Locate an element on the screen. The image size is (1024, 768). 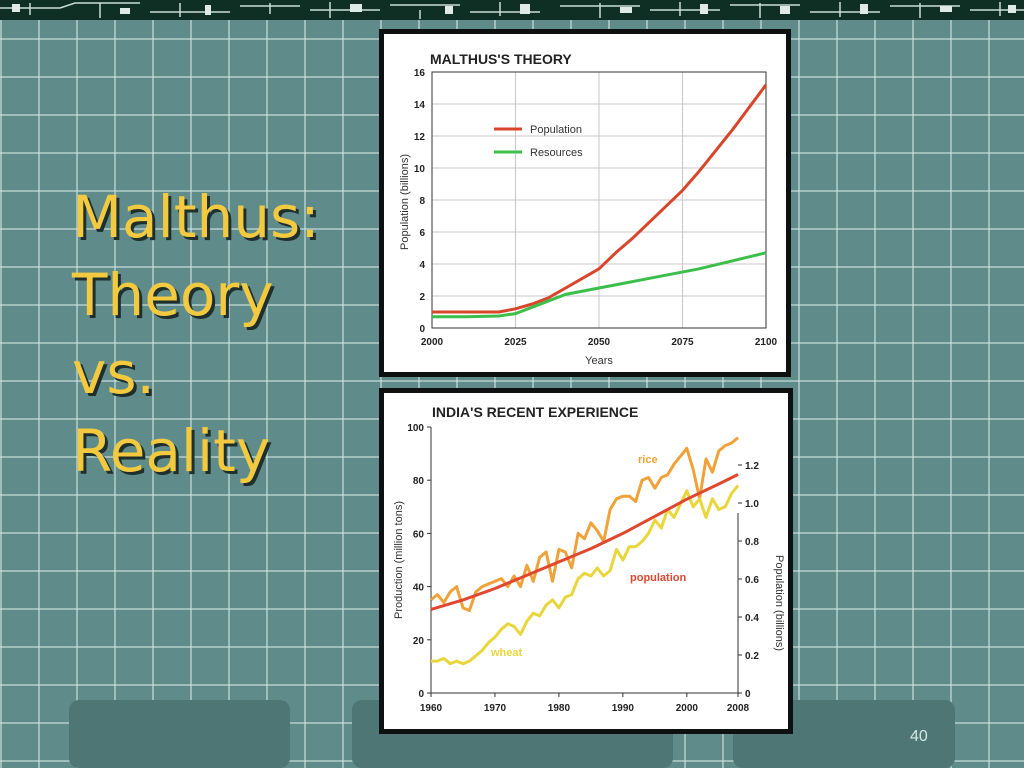
y-tick-label: 10 is located at coordinates (420, 169).